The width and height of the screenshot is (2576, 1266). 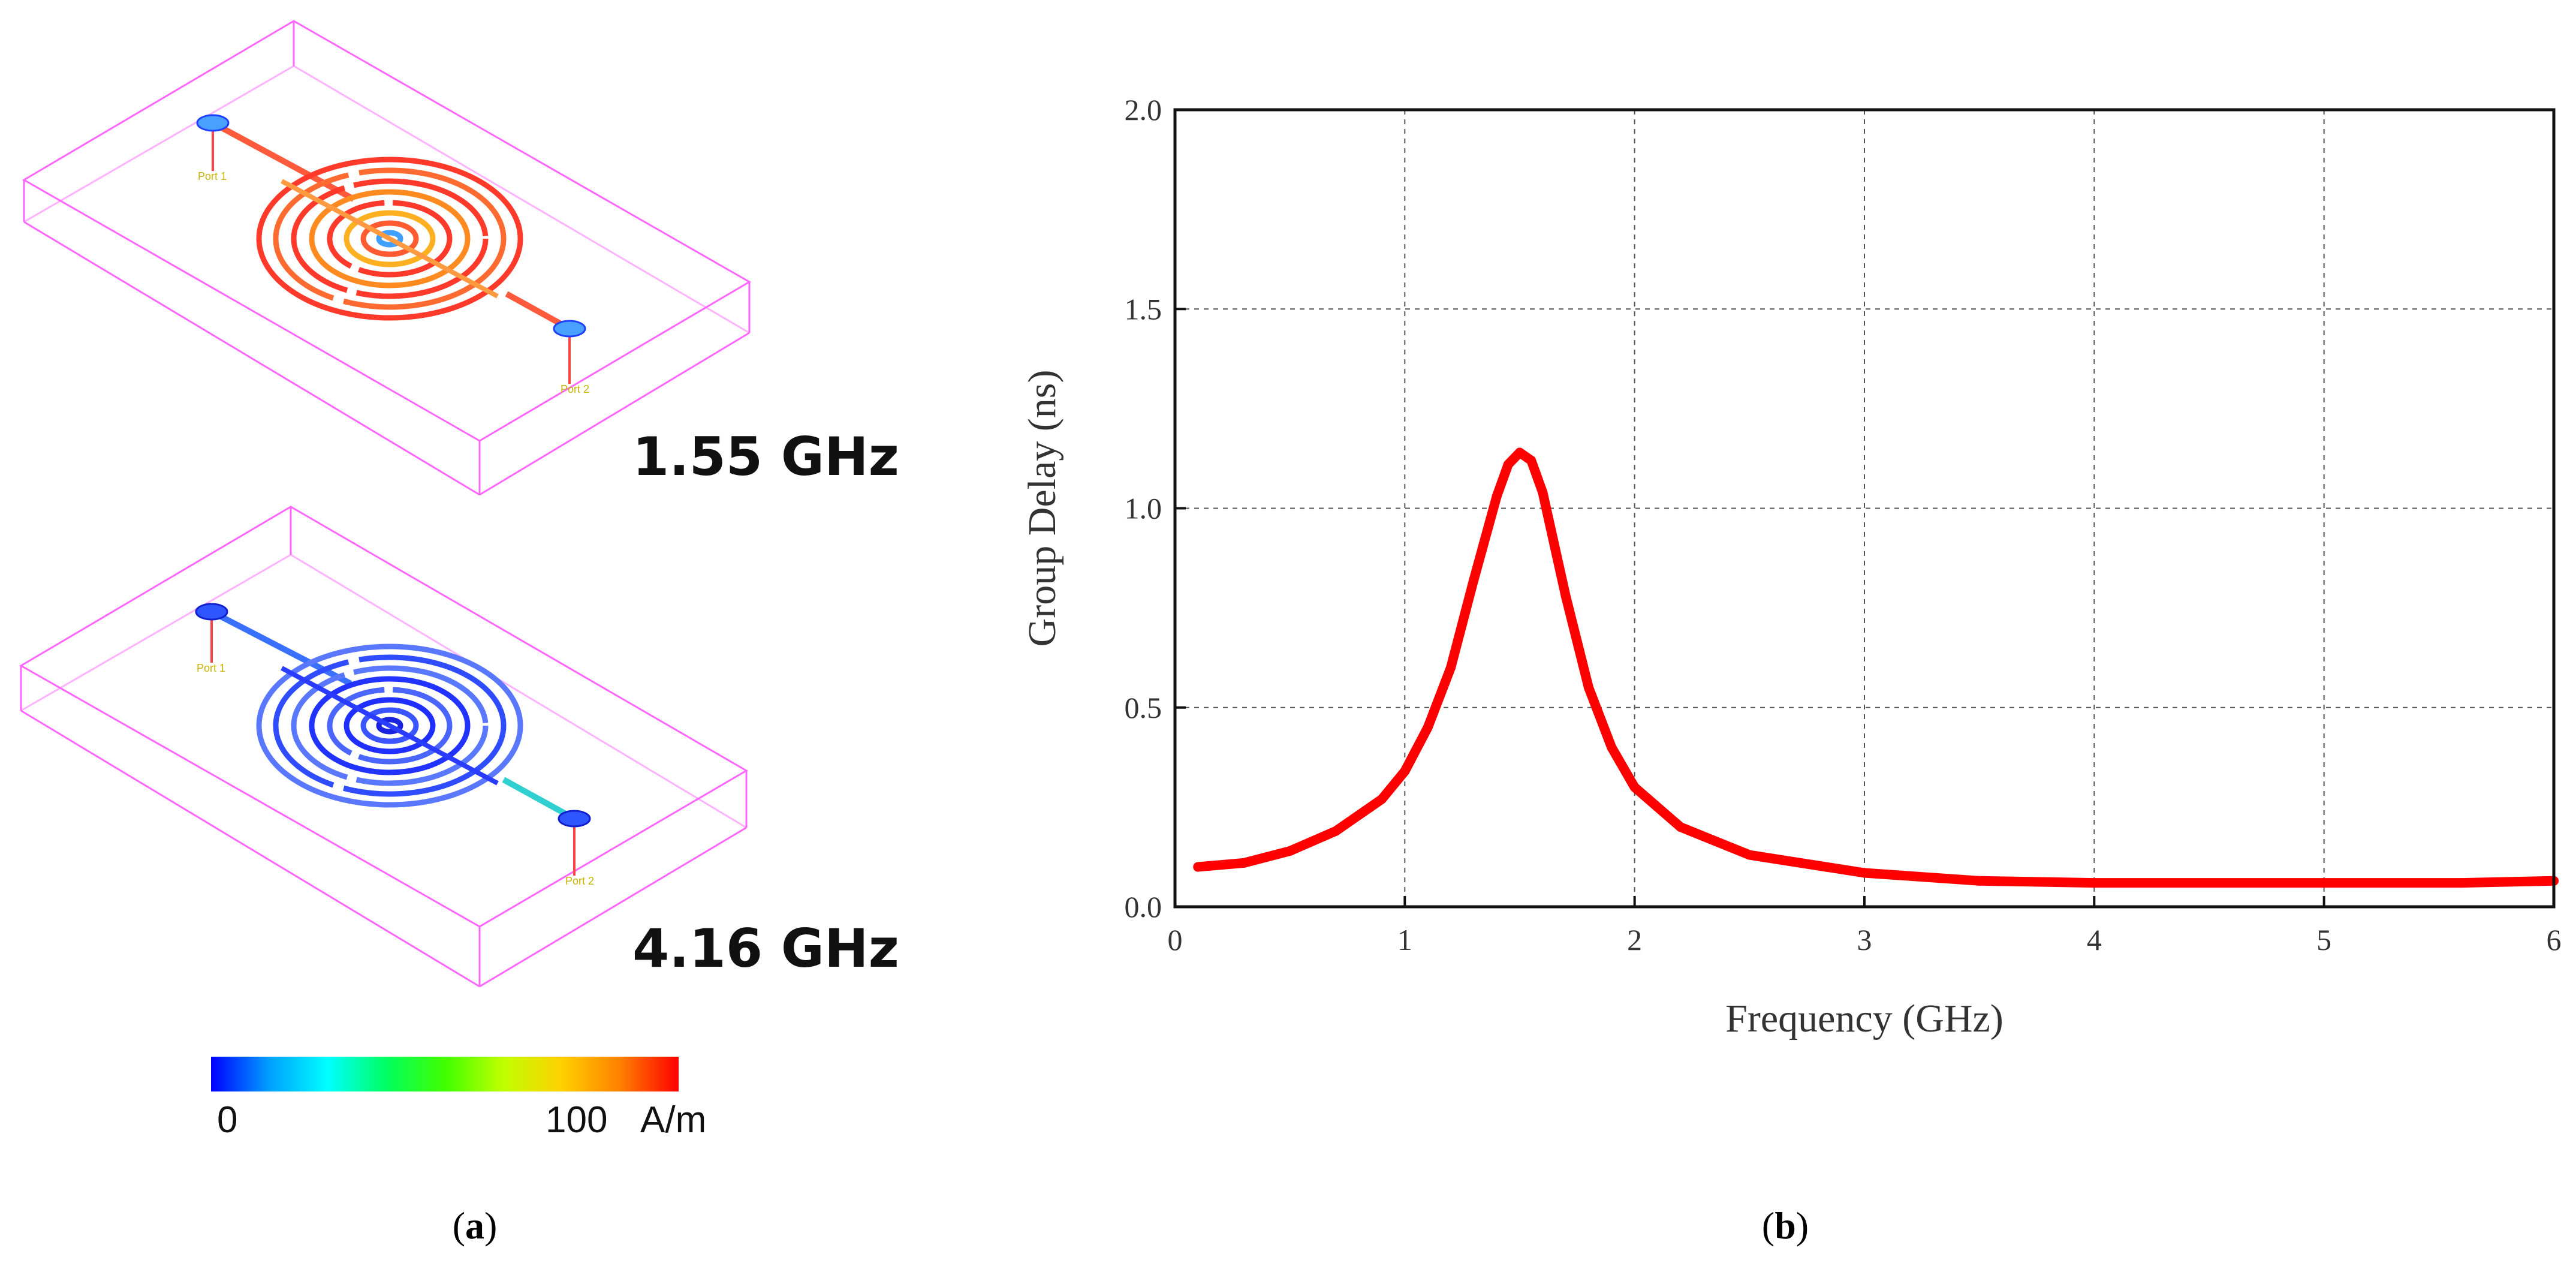 What do you see at coordinates (227, 1120) in the screenshot?
I see `colorbar-min-label: 0` at bounding box center [227, 1120].